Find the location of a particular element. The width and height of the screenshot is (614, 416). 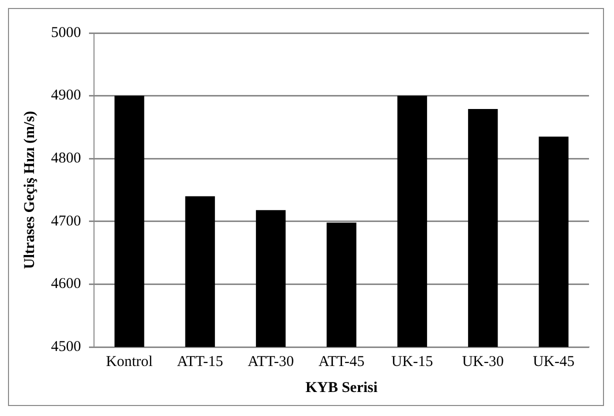

x-tick-label: ATT-45 is located at coordinates (341, 362).